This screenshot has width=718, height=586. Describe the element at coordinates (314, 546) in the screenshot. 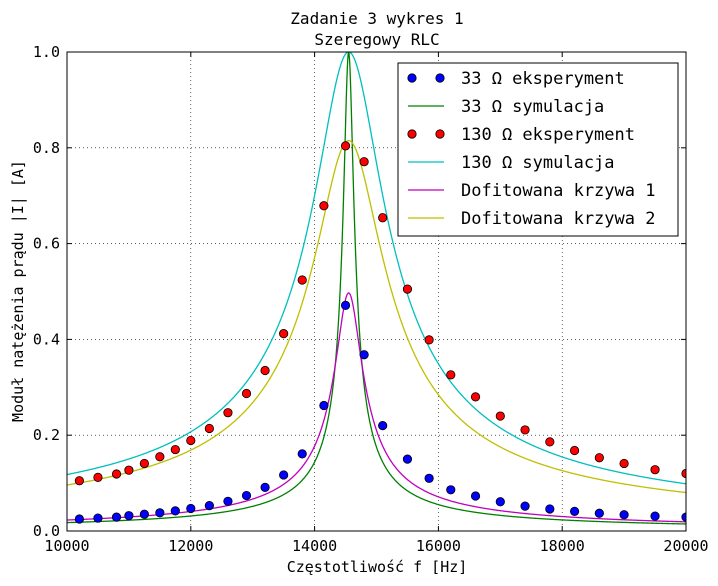

I see `x-tick-label: 14000` at that location.